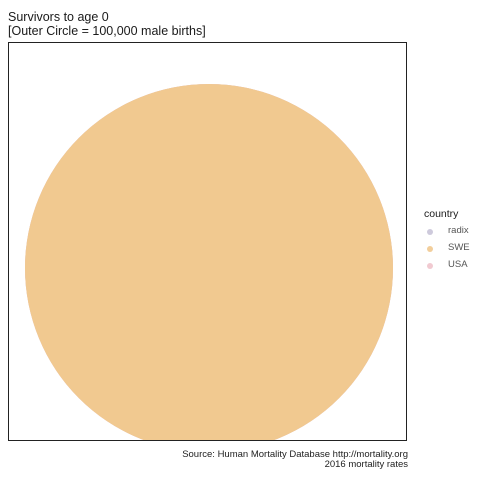  I want to click on legend-item-radix: radix, so click(452, 231).